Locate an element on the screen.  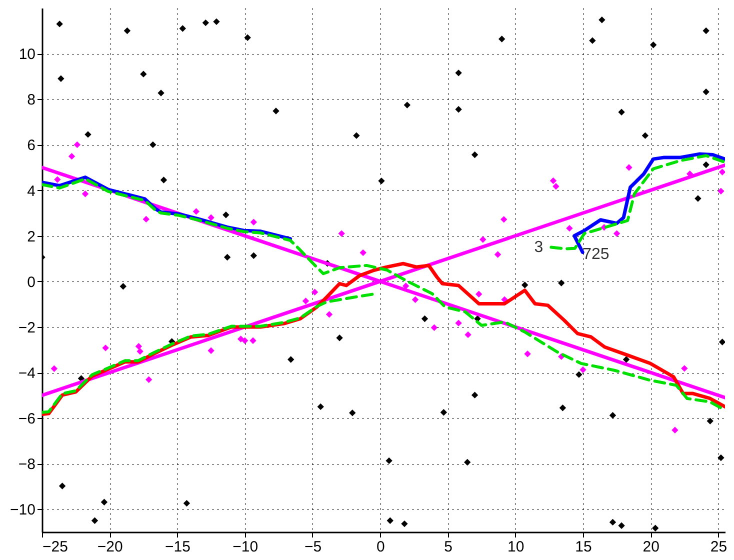
x-tick-label: 10 is located at coordinates (516, 547).